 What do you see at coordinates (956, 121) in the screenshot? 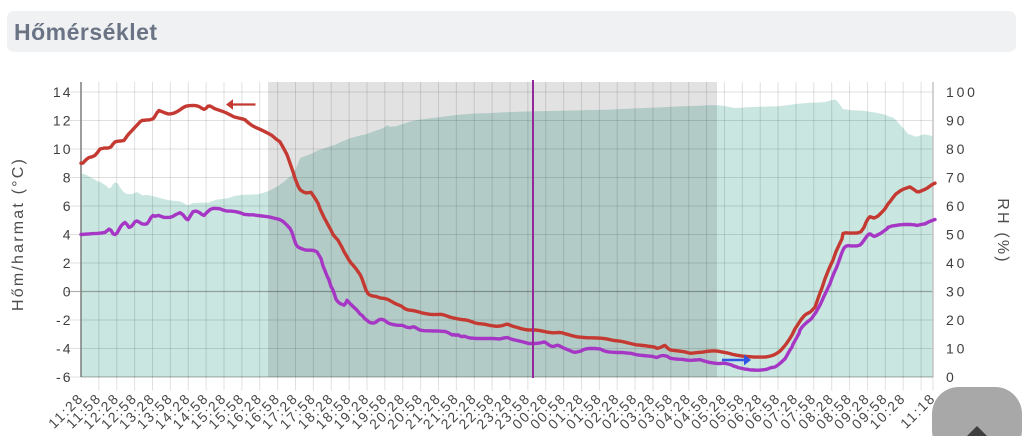
I see `svg-text: 90` at bounding box center [956, 121].